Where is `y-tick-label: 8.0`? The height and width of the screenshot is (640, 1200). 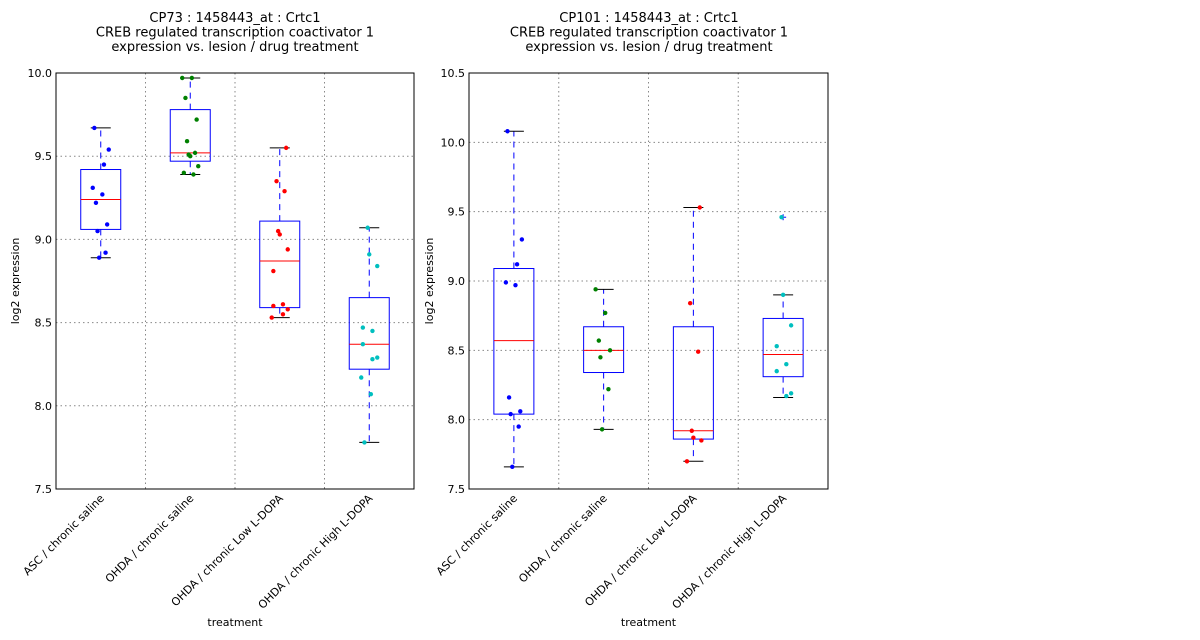 y-tick-label: 8.0 is located at coordinates (457, 420).